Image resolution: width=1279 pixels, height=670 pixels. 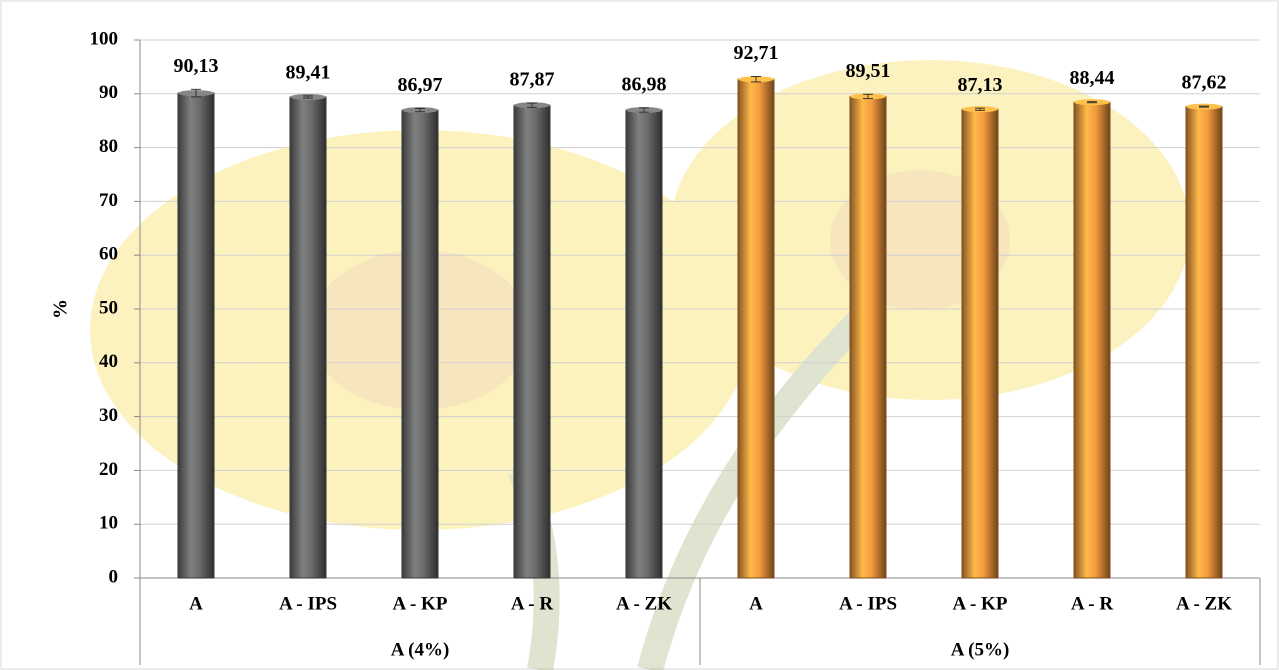 What do you see at coordinates (108, 307) in the screenshot?
I see `y-tick-label: 50` at bounding box center [108, 307].